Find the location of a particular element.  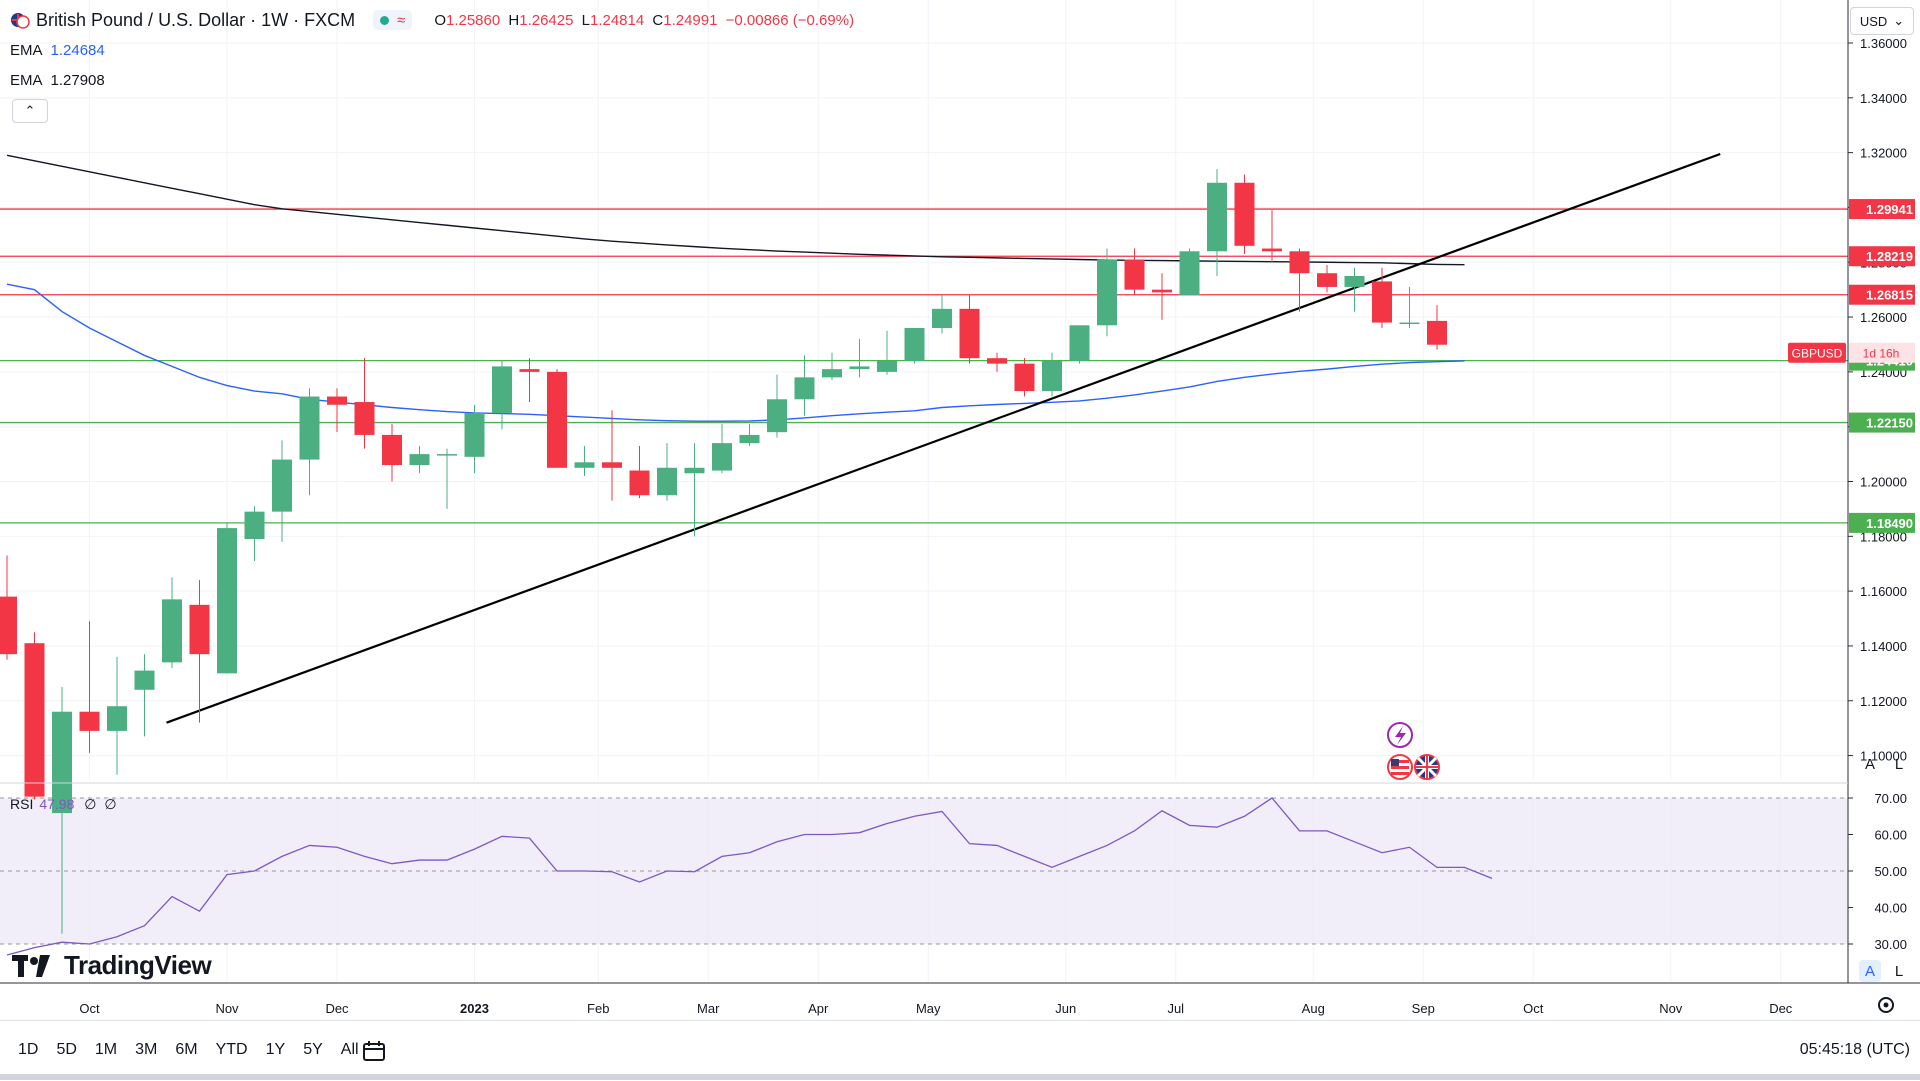

rsi-tick-label: 60.00 is located at coordinates (1890, 835).